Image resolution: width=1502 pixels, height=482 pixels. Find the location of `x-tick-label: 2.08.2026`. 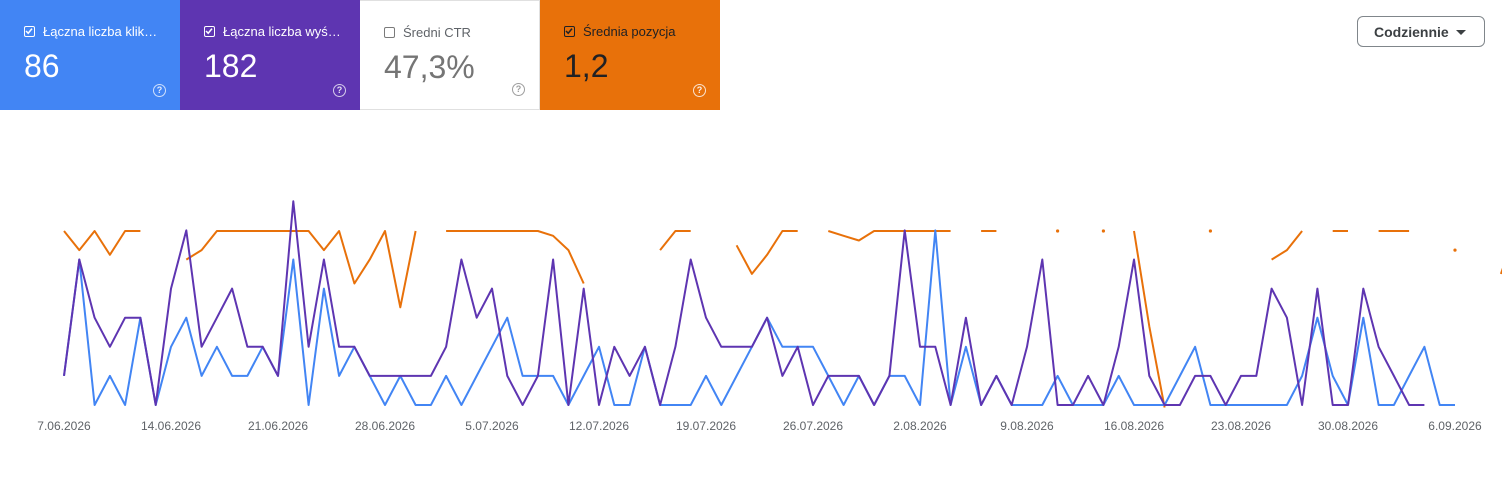

x-tick-label: 2.08.2026 is located at coordinates (920, 426).